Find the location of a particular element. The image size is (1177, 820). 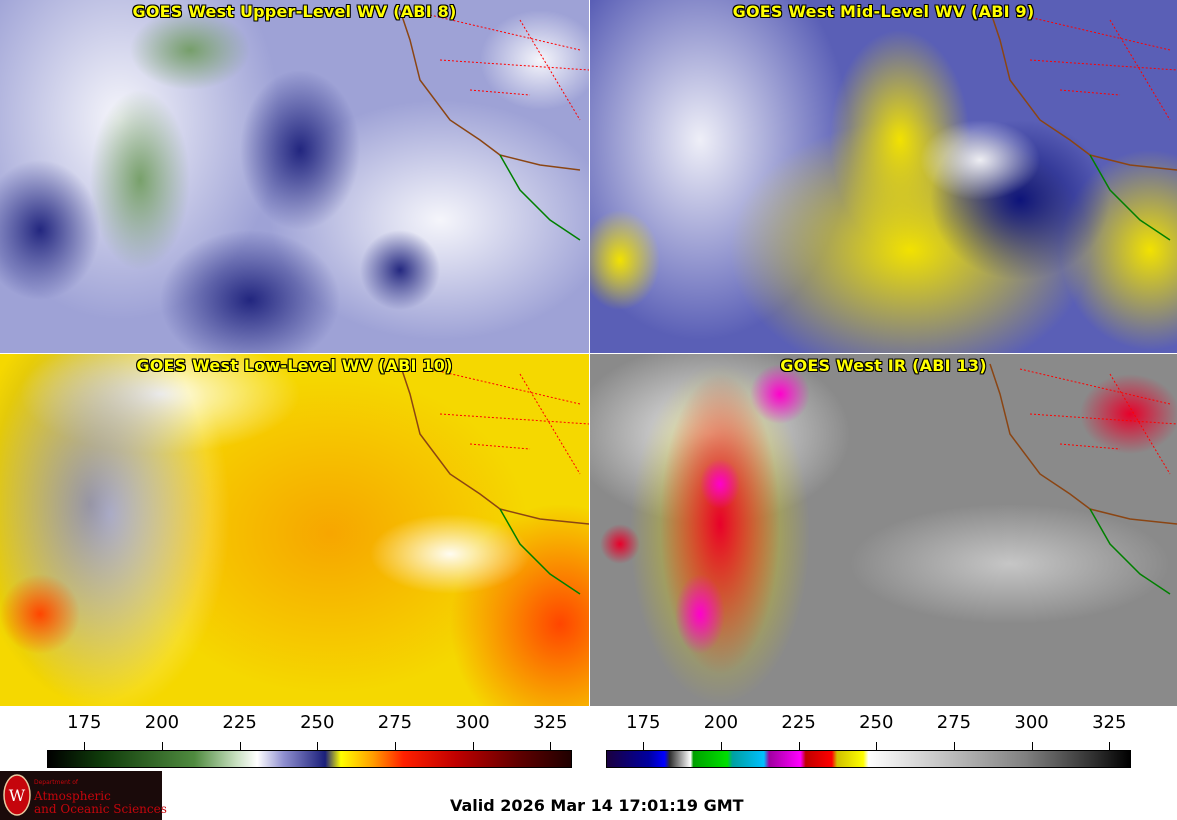

uw-crest-icon: W is located at coordinates (17, 795).